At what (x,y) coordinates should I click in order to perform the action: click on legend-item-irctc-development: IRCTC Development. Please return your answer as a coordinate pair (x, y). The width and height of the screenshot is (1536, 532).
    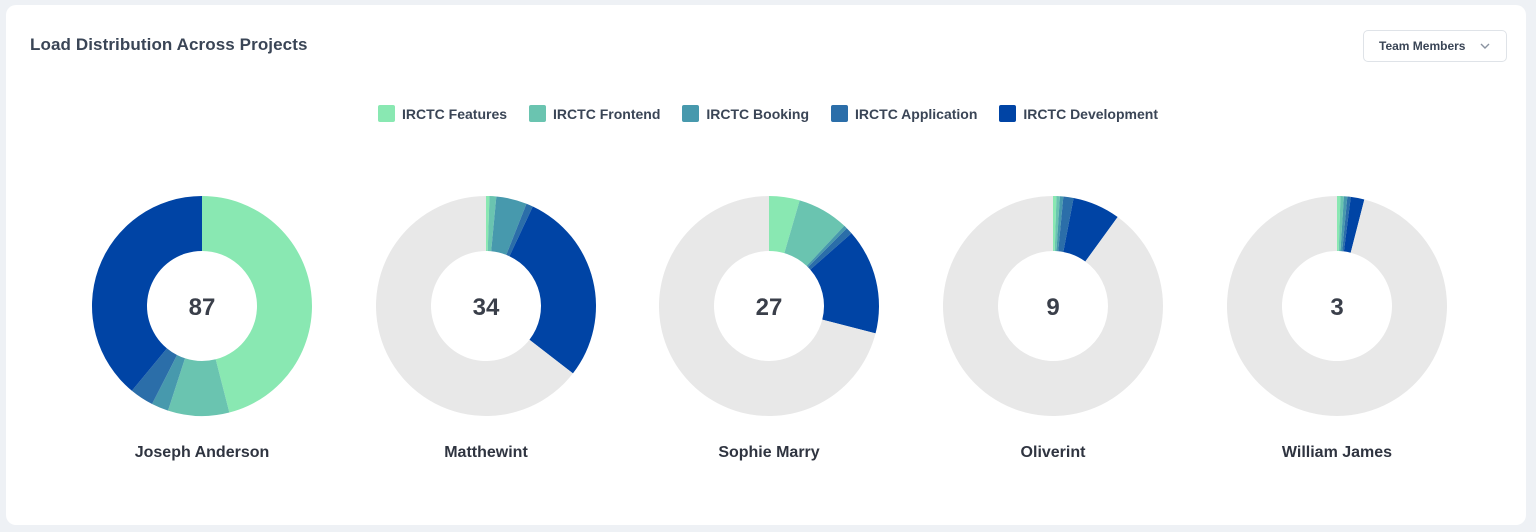
    Looking at the image, I should click on (1078, 113).